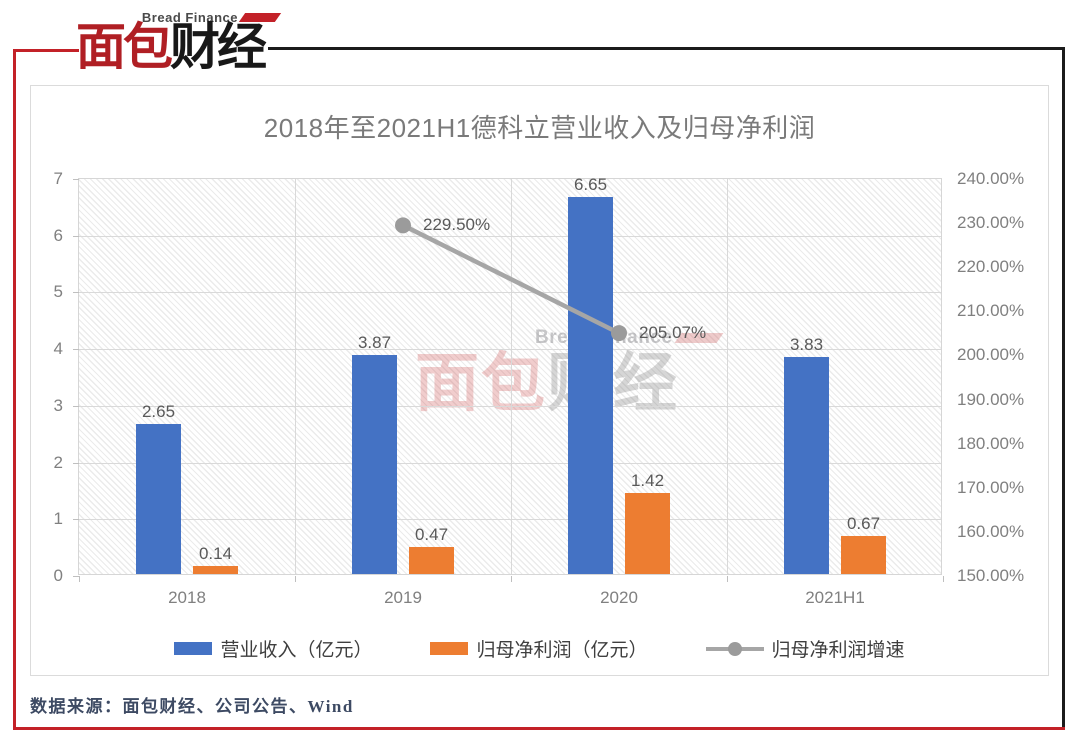  I want to click on bar-data-label: 3.83, so click(806, 344).